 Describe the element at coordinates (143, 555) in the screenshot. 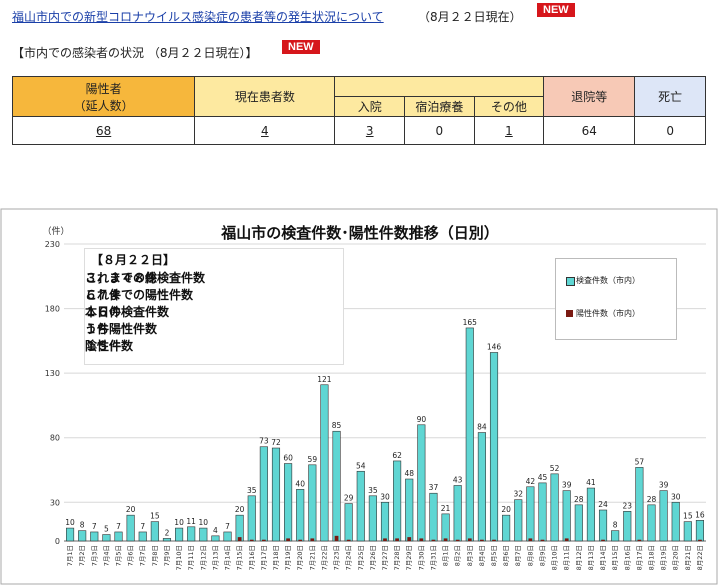

I see `x-tick-label: 7月7日` at that location.